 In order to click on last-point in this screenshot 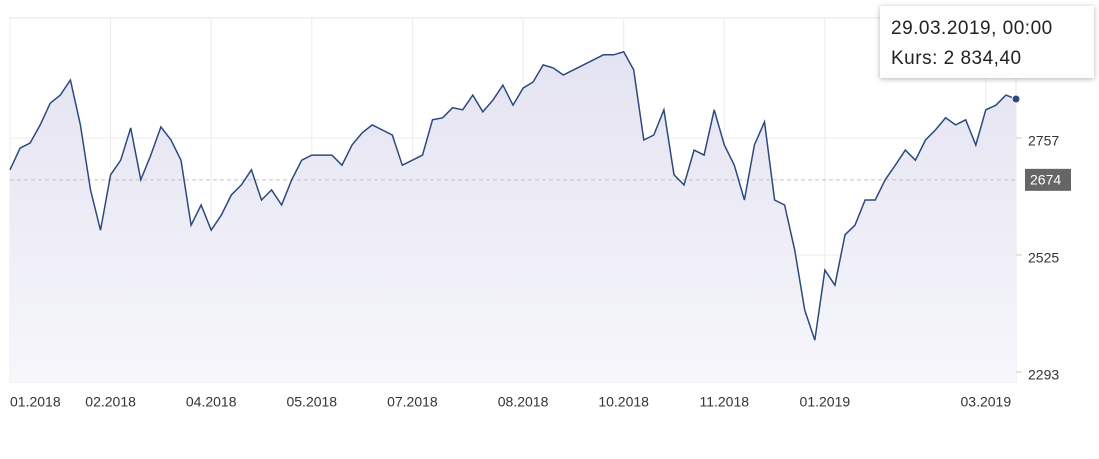, I will do `click(1016, 99)`.